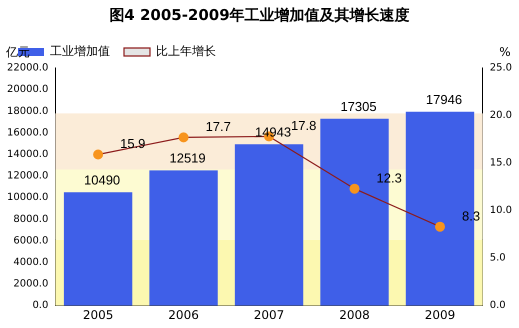 The height and width of the screenshot is (328, 519). I want to click on x-tick-label: 2007, so click(269, 315).